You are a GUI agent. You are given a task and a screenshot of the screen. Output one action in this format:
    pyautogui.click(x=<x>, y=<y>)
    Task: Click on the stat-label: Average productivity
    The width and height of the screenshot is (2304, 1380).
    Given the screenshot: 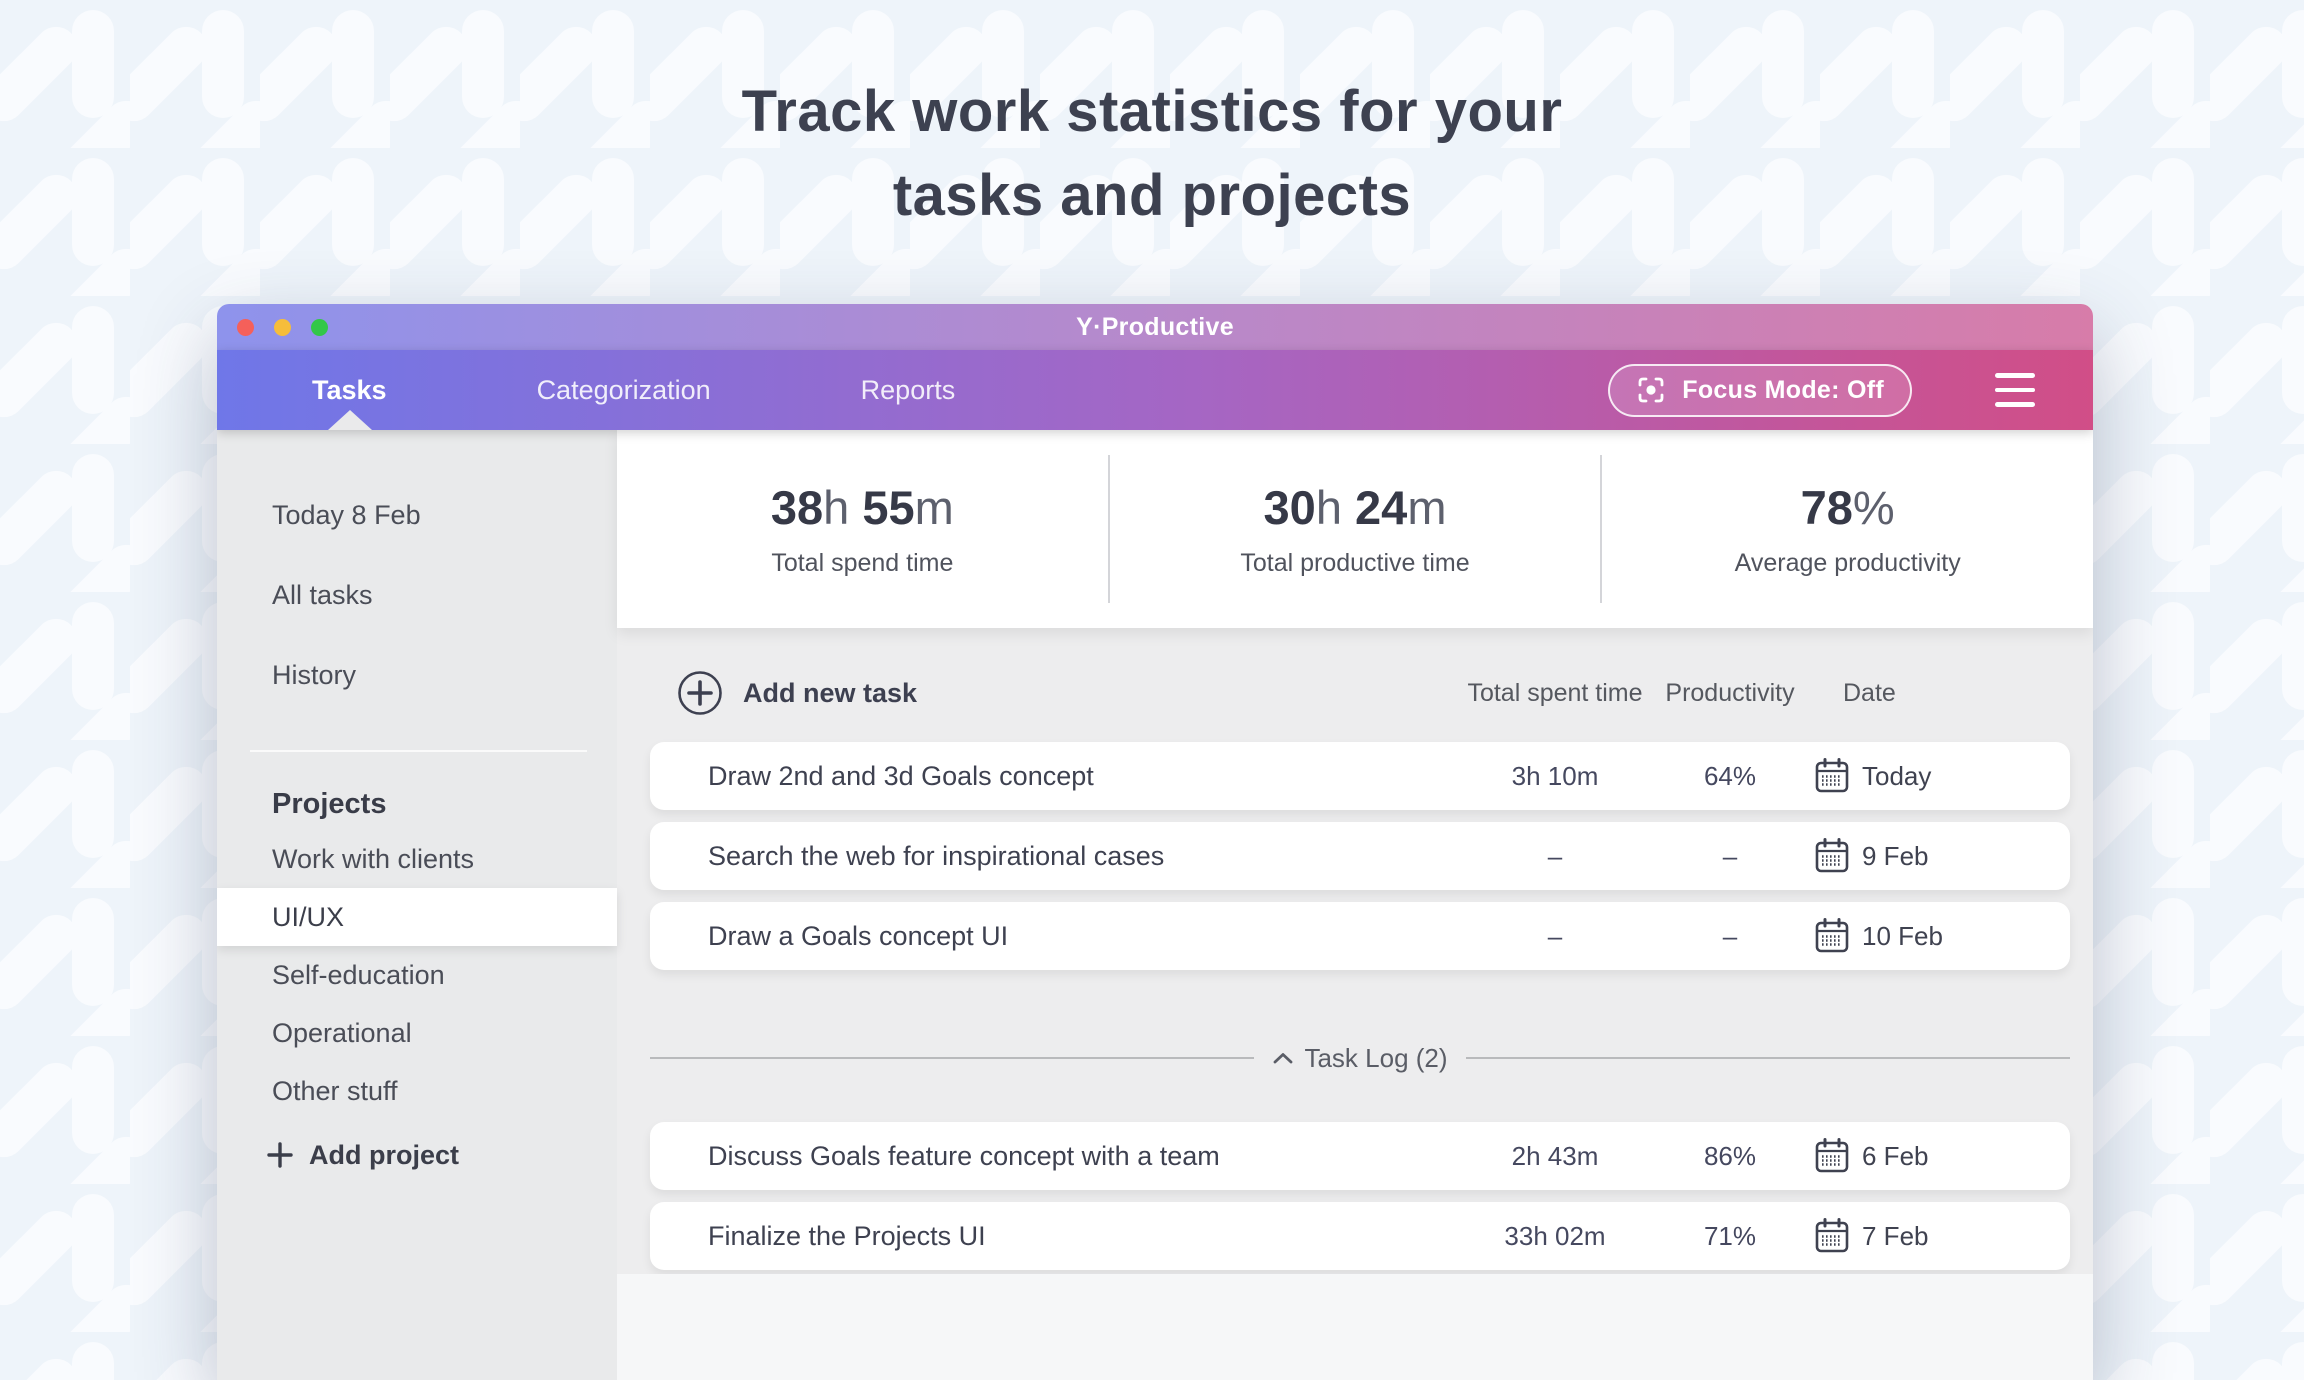 What is the action you would take?
    pyautogui.click(x=1847, y=563)
    